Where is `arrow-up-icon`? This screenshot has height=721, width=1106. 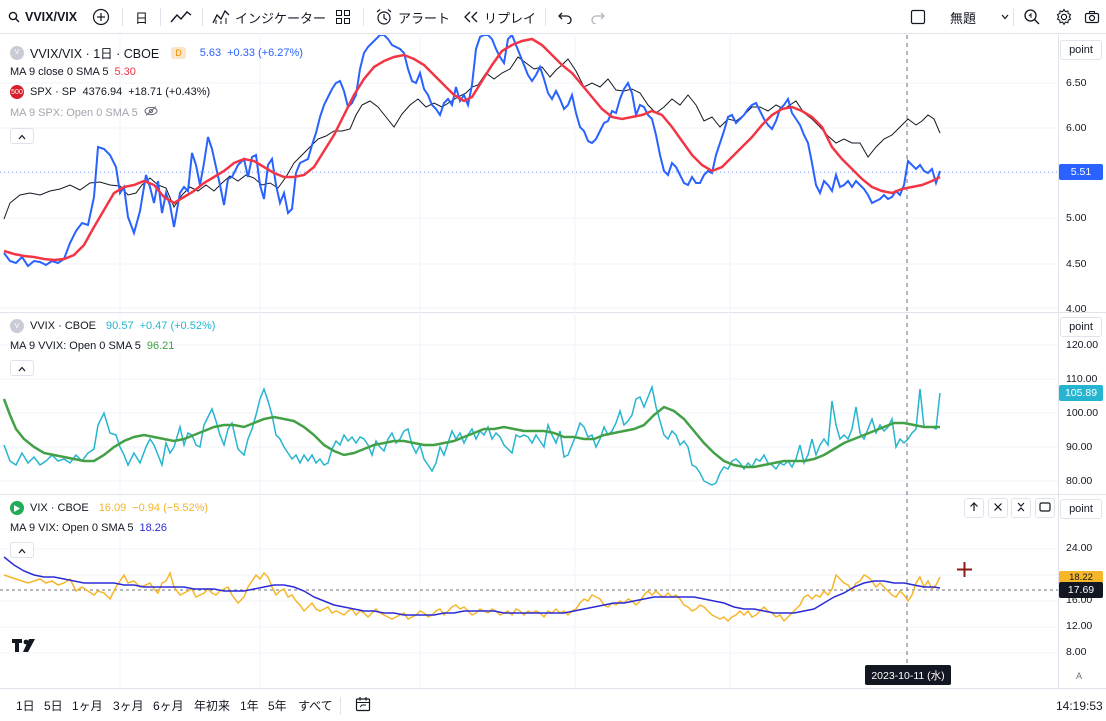
arrow-up-icon is located at coordinates (974, 508).